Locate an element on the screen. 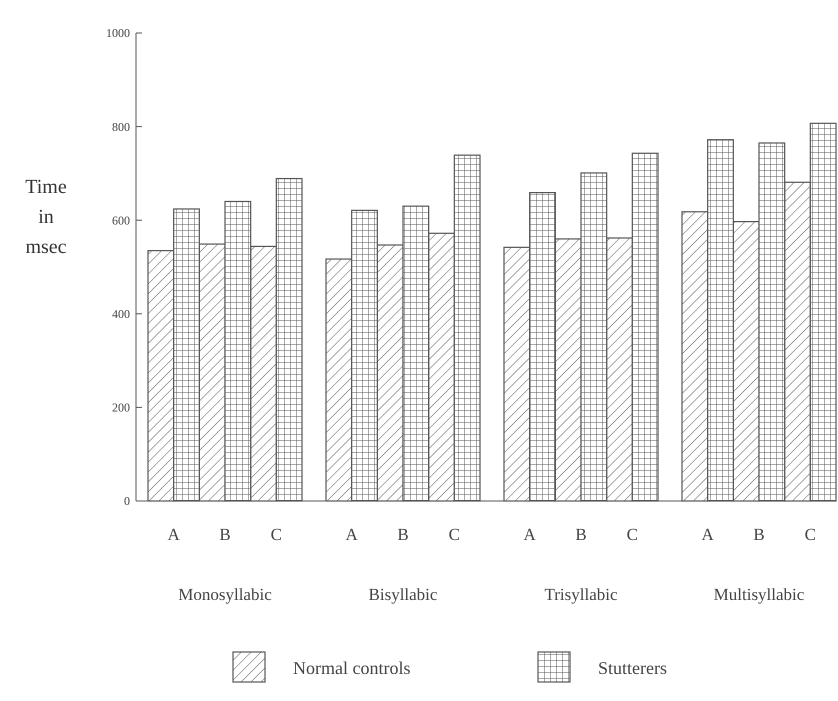 This screenshot has height=701, width=838. text: Monosyllabic is located at coordinates (225, 594).